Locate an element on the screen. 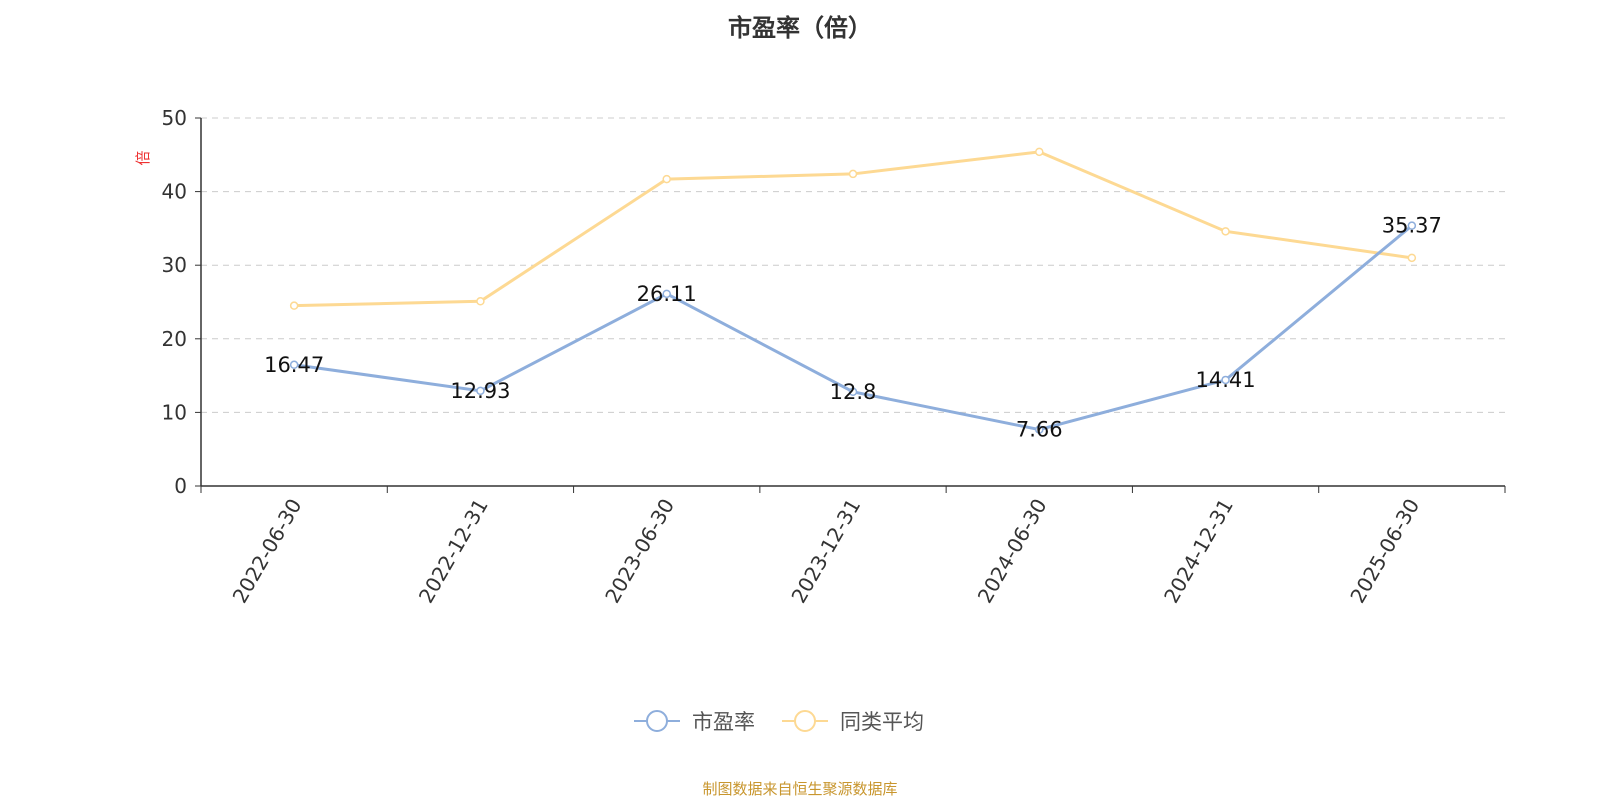 The width and height of the screenshot is (1600, 800). y-tick-label: 50 is located at coordinates (174, 118).